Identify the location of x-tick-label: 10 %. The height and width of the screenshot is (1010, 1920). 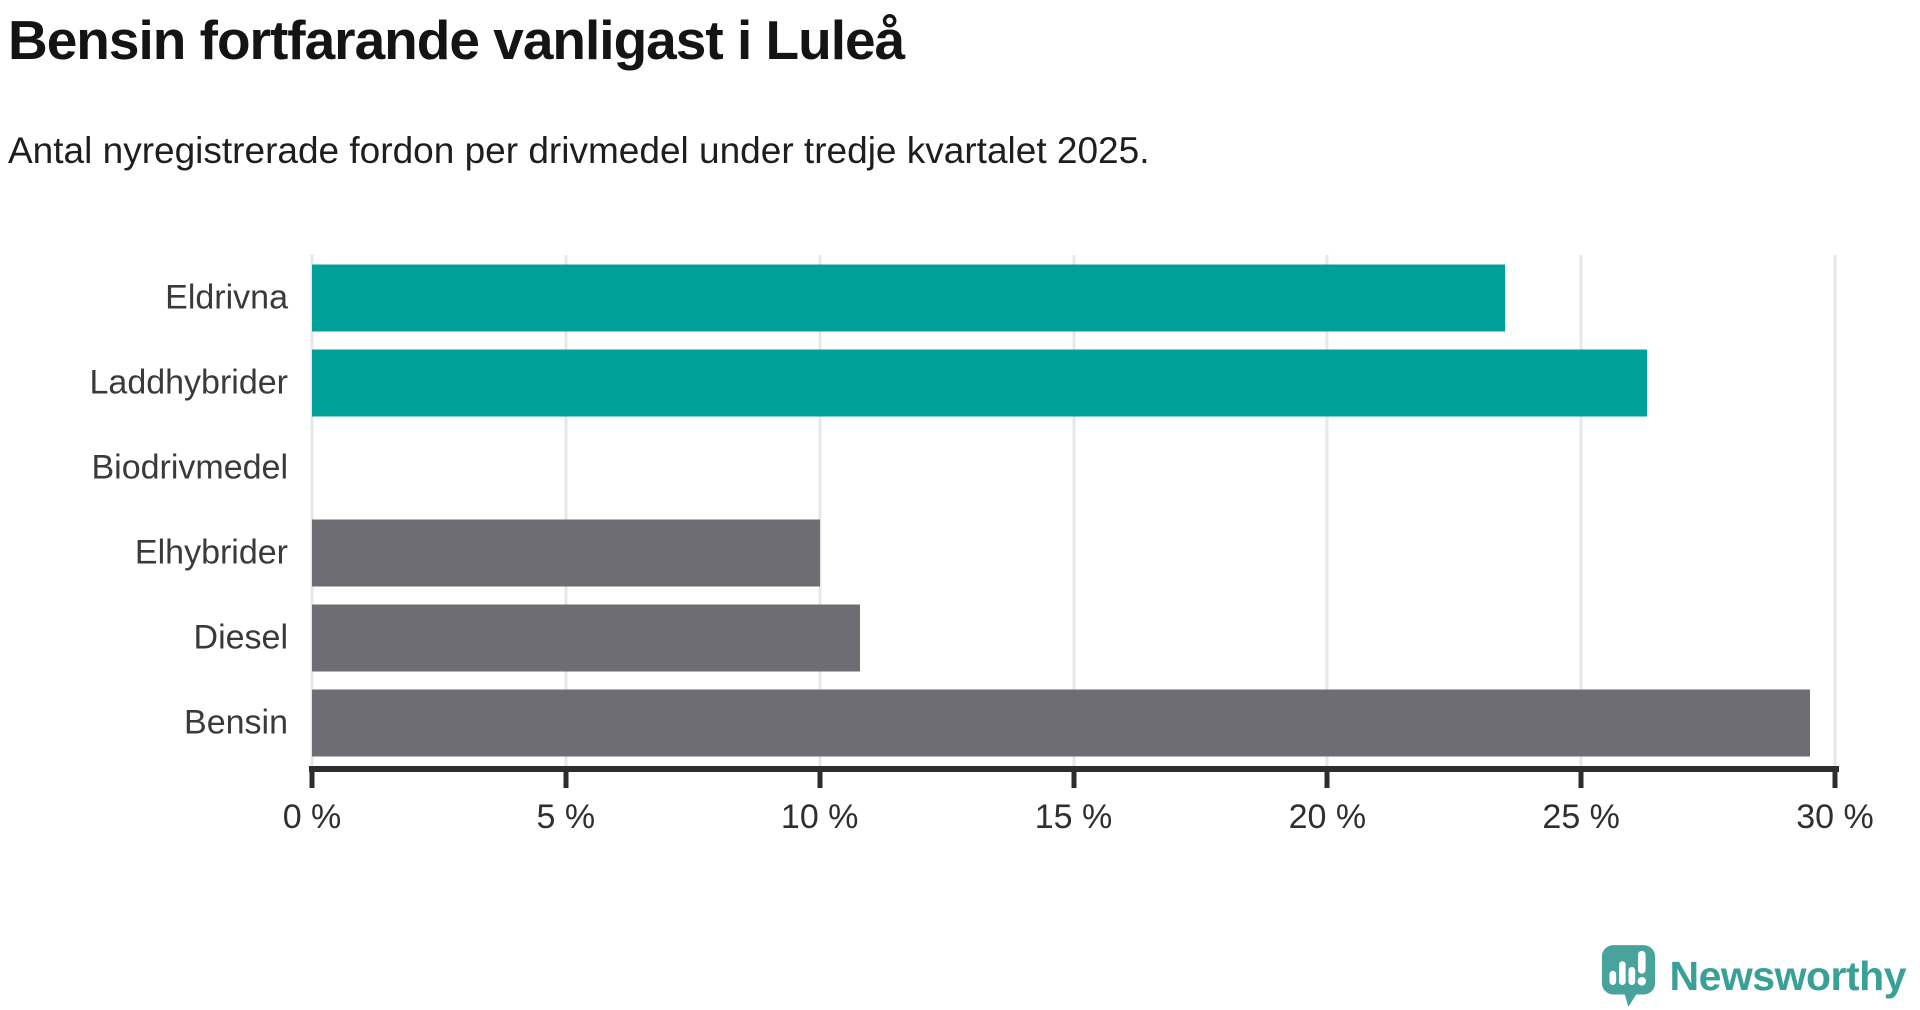
(819, 817).